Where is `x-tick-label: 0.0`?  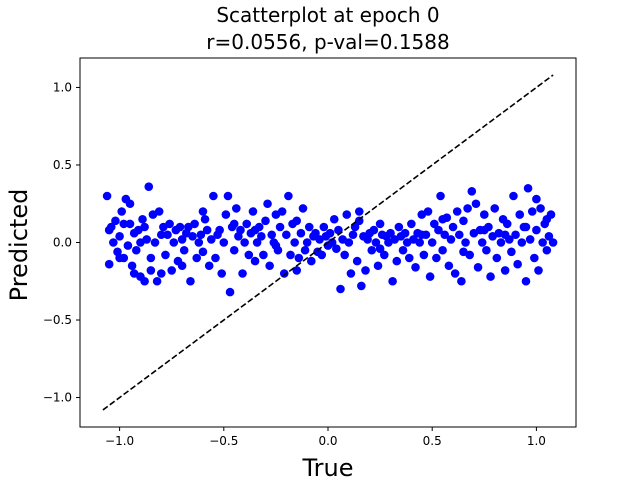
x-tick-label: 0.0 is located at coordinates (327, 441).